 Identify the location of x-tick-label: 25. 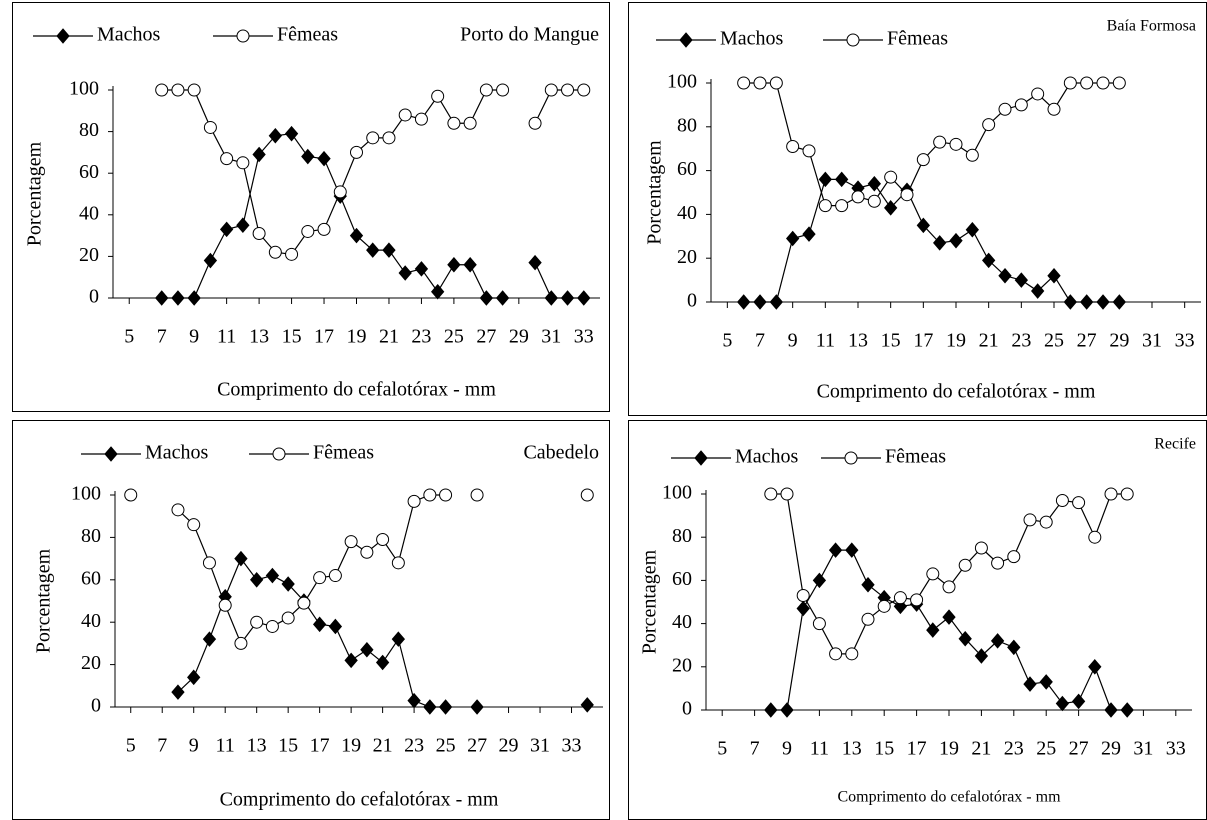
(454, 337).